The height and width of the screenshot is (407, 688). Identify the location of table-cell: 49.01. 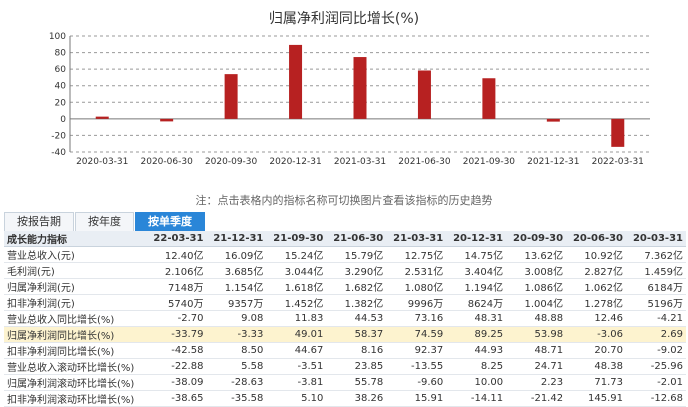
(296, 334).